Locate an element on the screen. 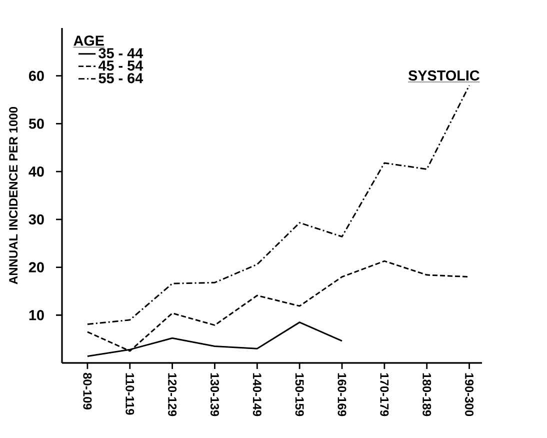 The image size is (547, 438). y-axis-title: ANNUAL INCIDENCE PER 1000 is located at coordinates (13, 195).